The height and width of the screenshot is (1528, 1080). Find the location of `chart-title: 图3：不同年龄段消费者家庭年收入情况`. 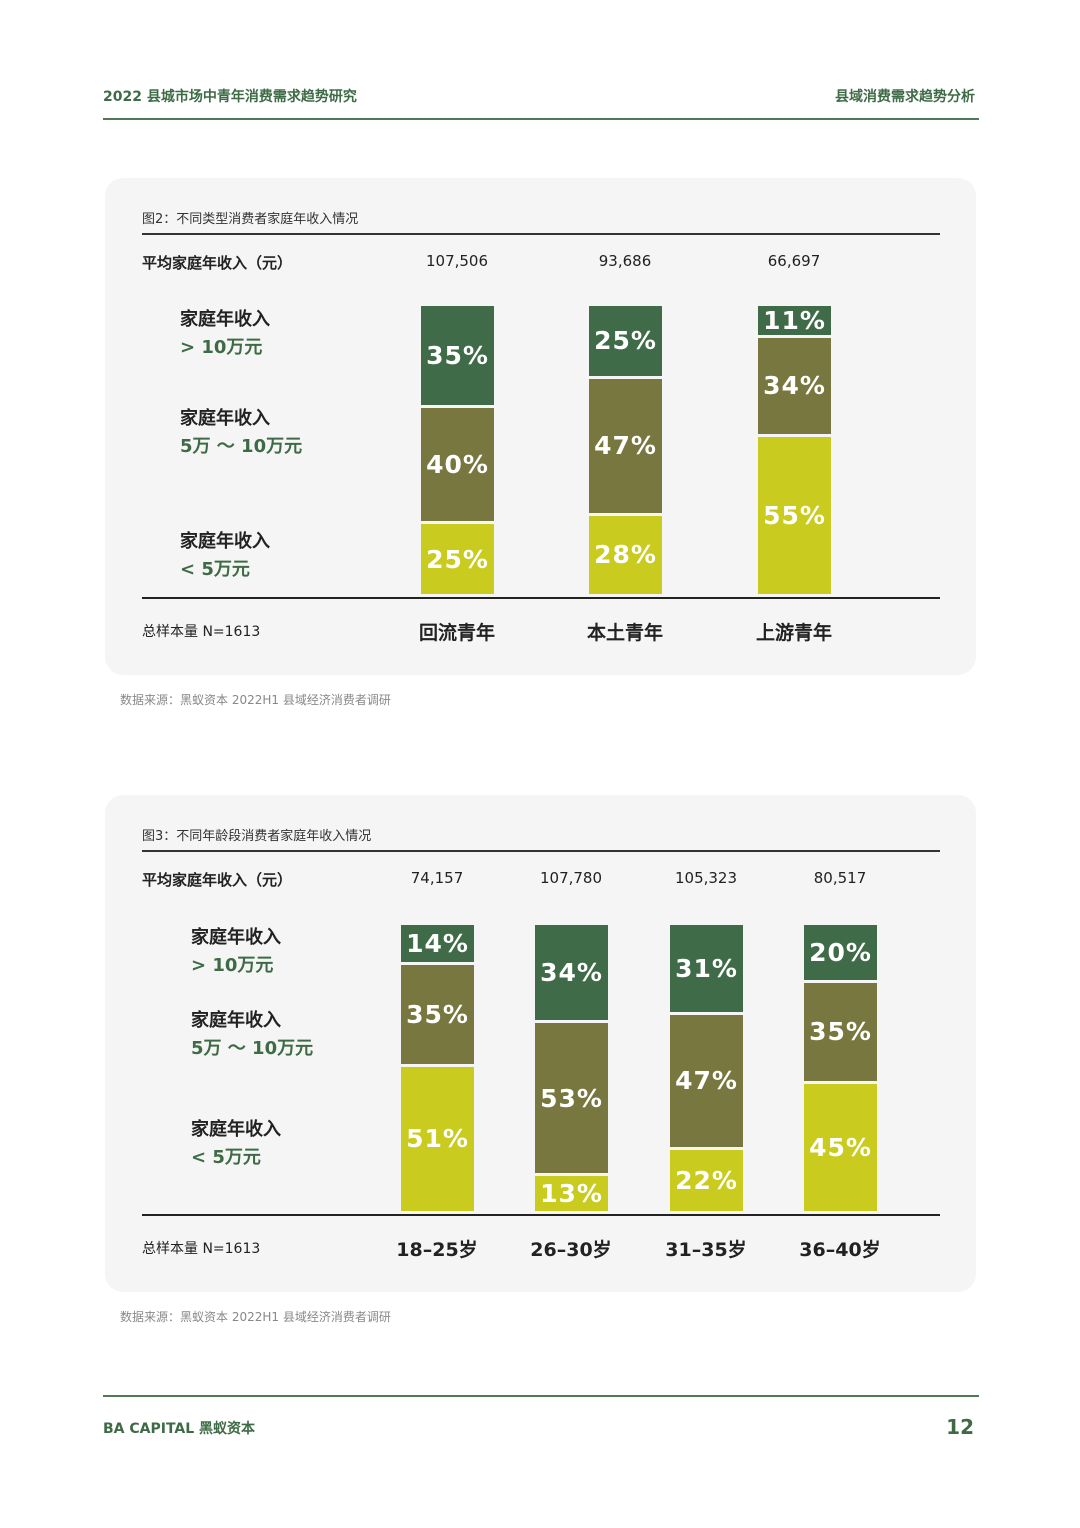

chart-title: 图3：不同年龄段消费者家庭年收入情况 is located at coordinates (257, 836).